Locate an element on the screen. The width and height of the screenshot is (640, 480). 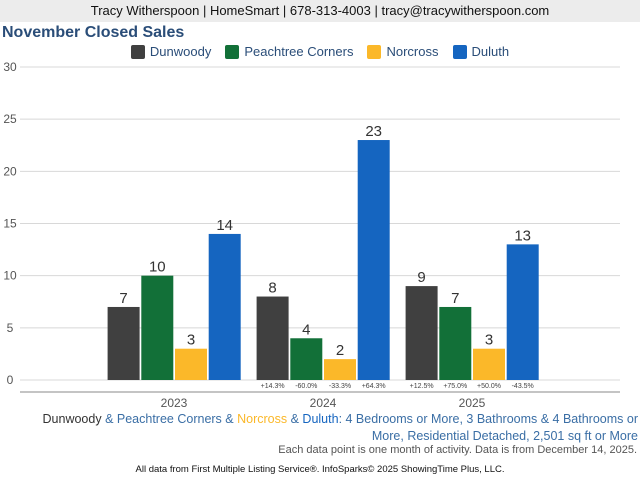
change-label: +14.3% is located at coordinates (273, 386).